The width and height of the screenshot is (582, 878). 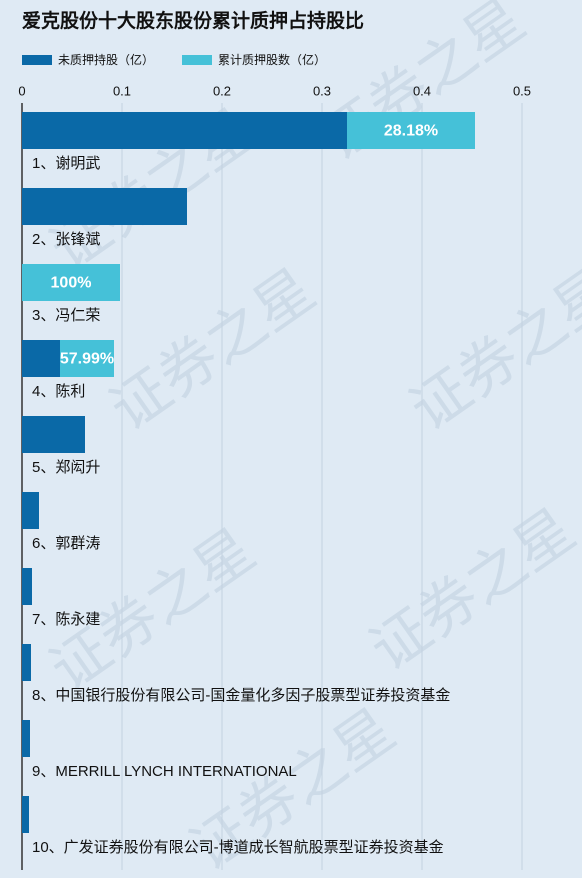 I want to click on x-tick-label: 0.2, so click(x=222, y=90).